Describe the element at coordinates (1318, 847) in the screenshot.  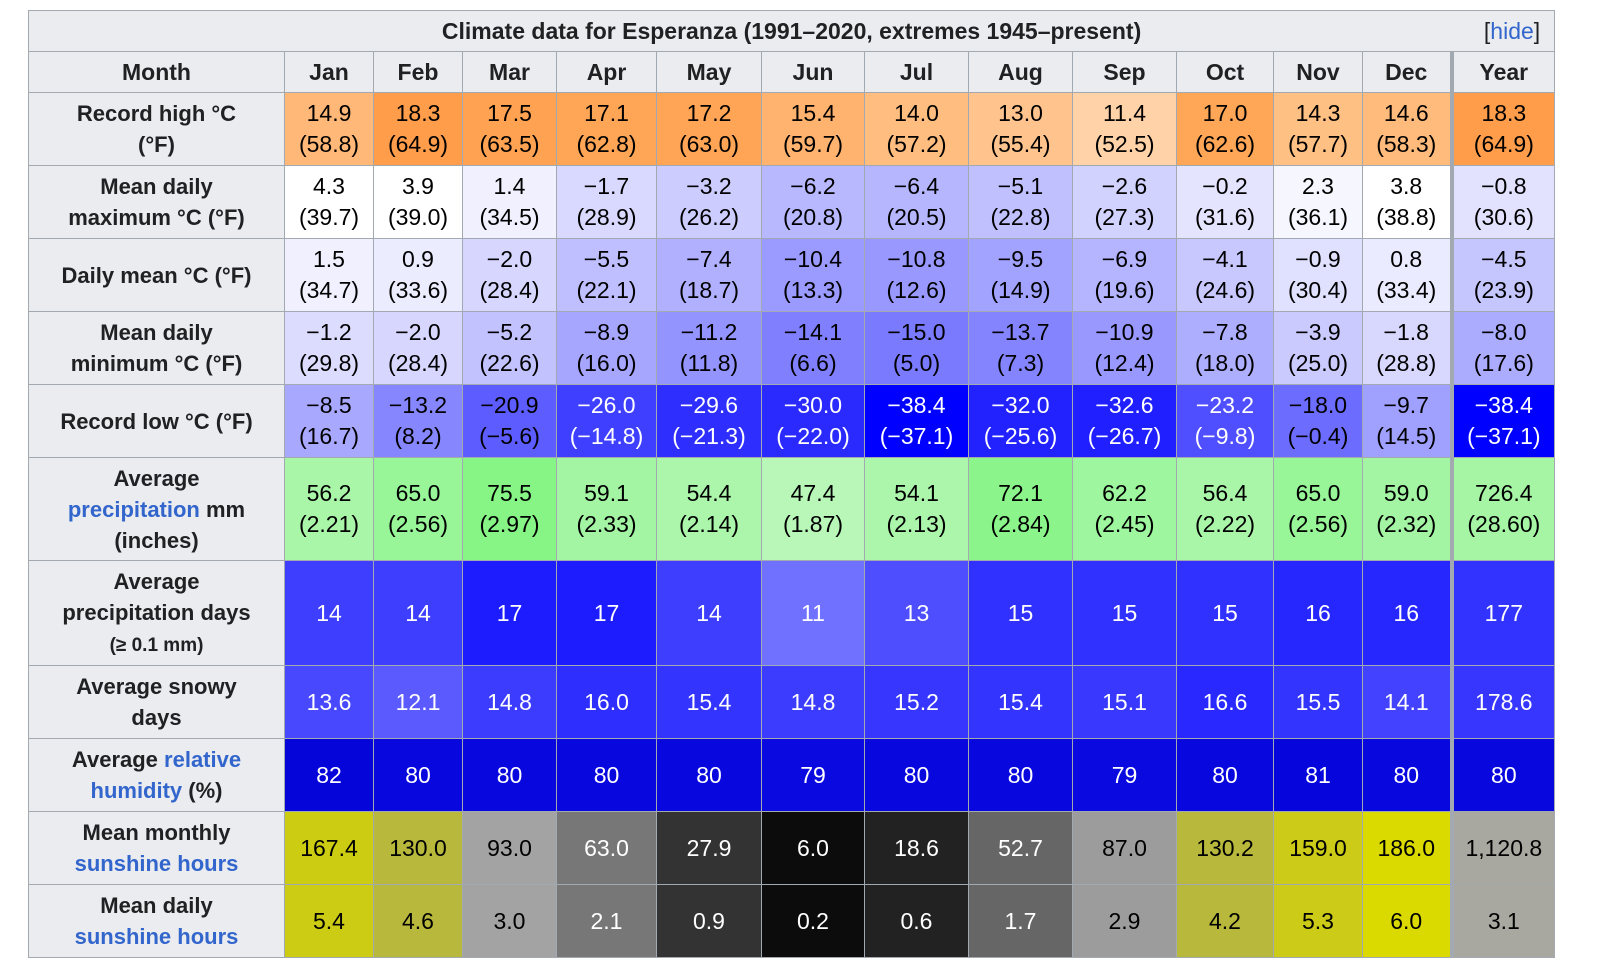
I see `cell-value: 159.0` at that location.